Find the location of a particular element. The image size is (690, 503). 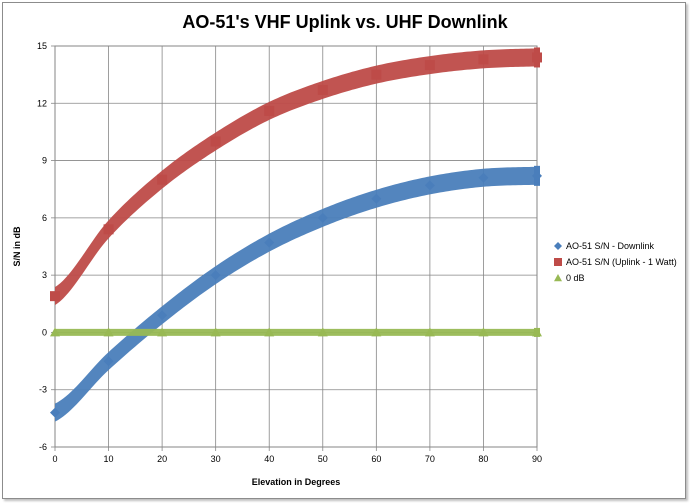

x-tick-label: 10 is located at coordinates (109, 459).